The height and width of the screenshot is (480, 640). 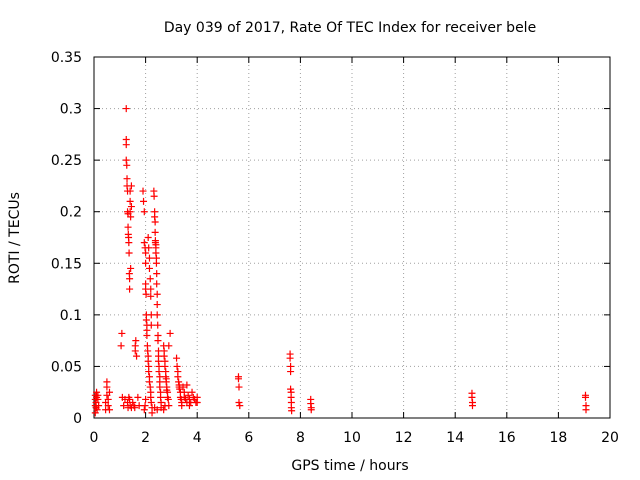 What do you see at coordinates (66, 58) in the screenshot?
I see `y-tick-label: 0.35` at bounding box center [66, 58].